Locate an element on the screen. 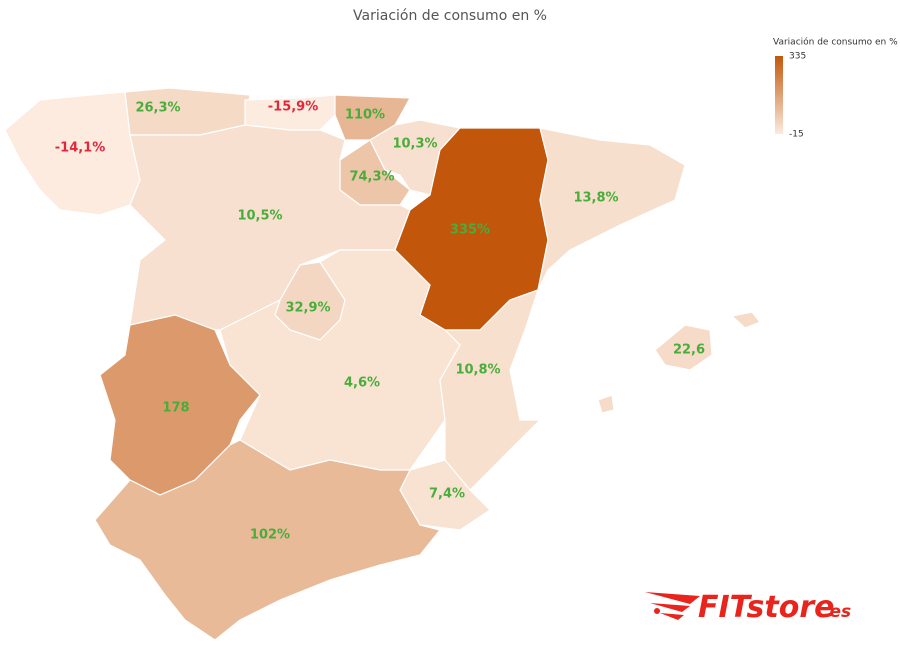 The image size is (900, 655). region-label: 110% is located at coordinates (365, 115).